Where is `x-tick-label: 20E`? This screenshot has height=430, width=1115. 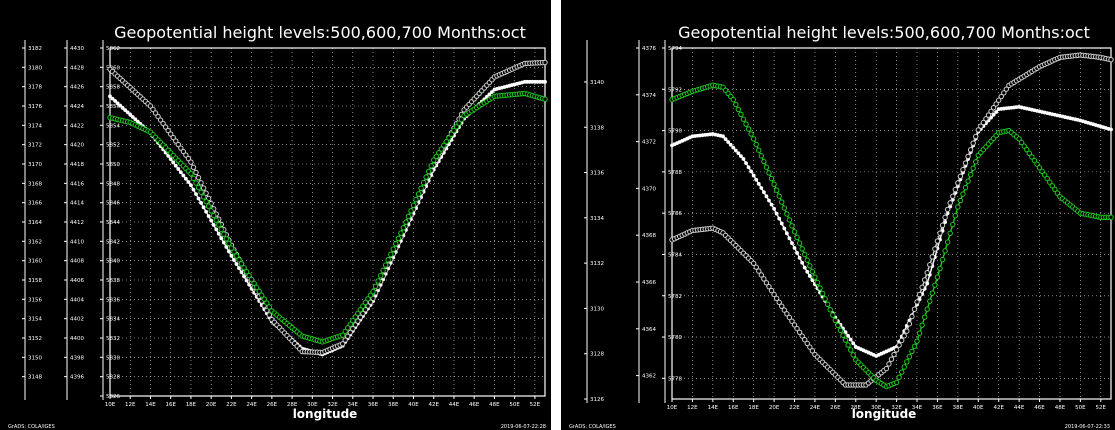
x-tick-label: 20E is located at coordinates (774, 408).